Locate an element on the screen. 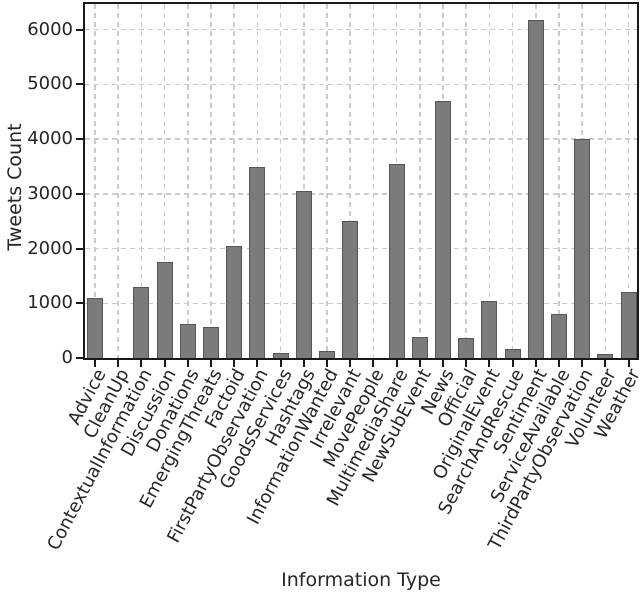  bar-Factoid is located at coordinates (234, 301).